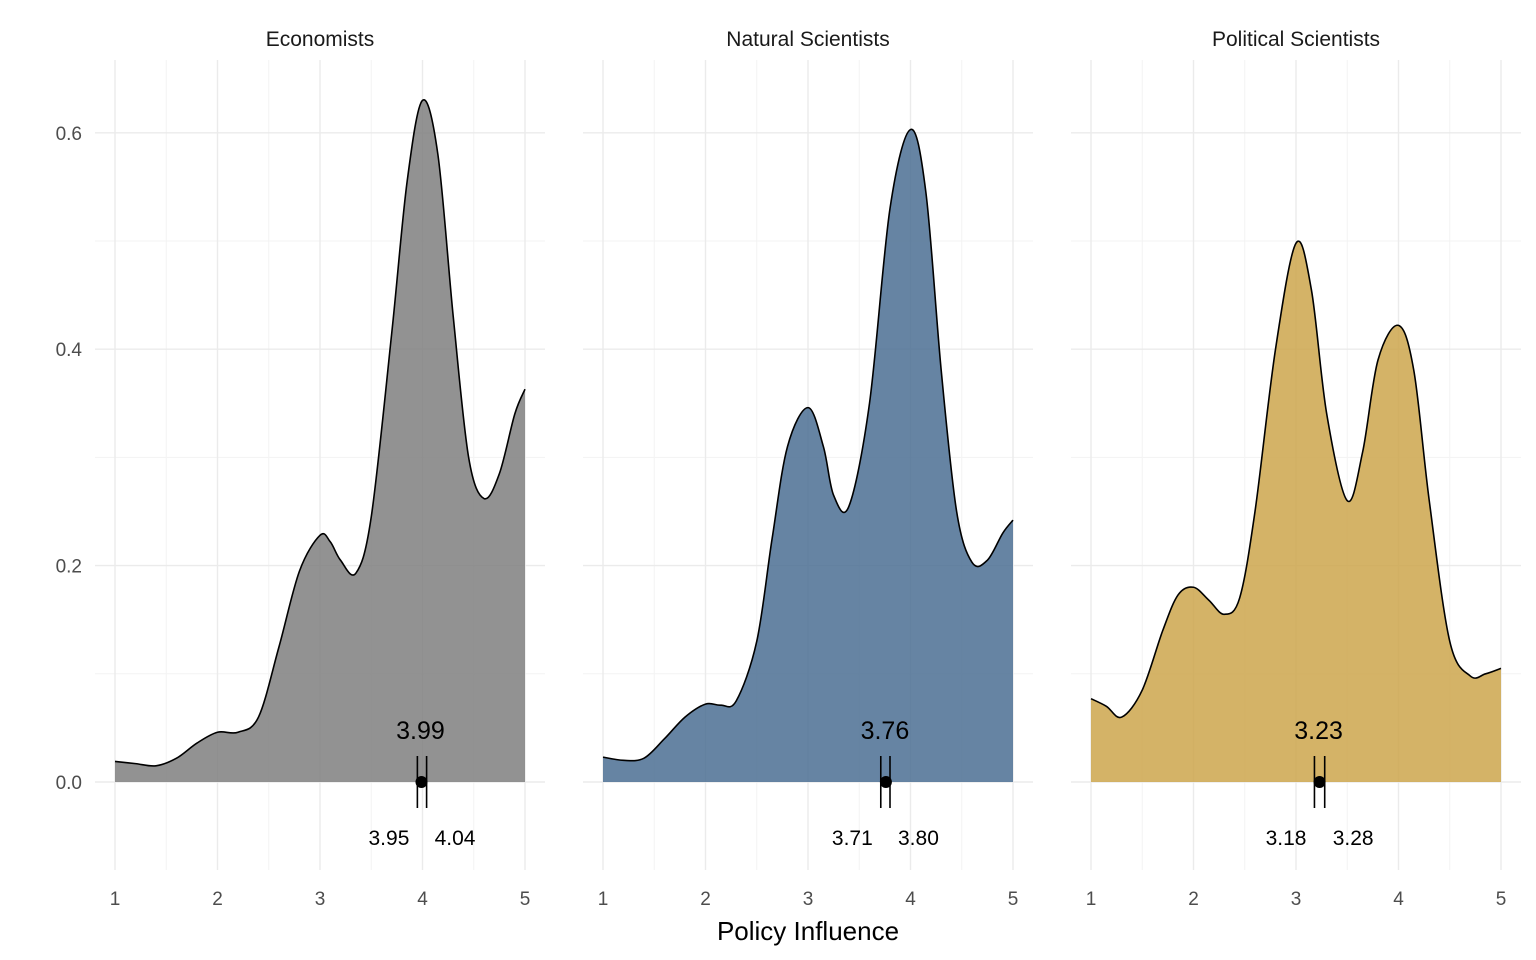 The width and height of the screenshot is (1536, 960). Describe the element at coordinates (69, 567) in the screenshot. I see `y-tick-label: 0.2` at that location.